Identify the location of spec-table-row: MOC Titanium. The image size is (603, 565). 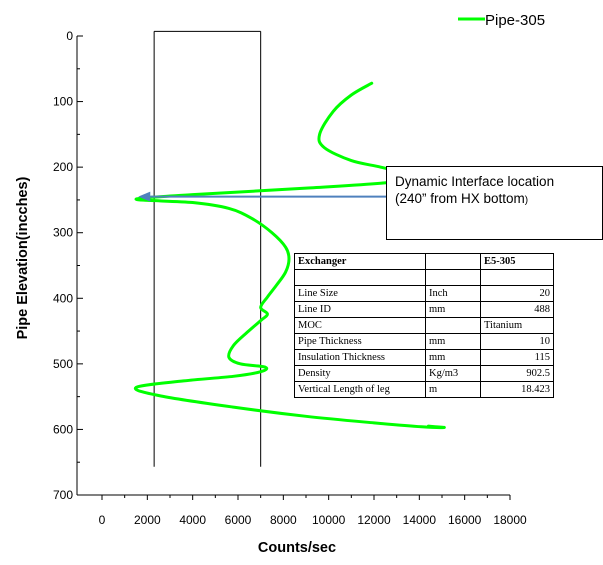
(424, 325).